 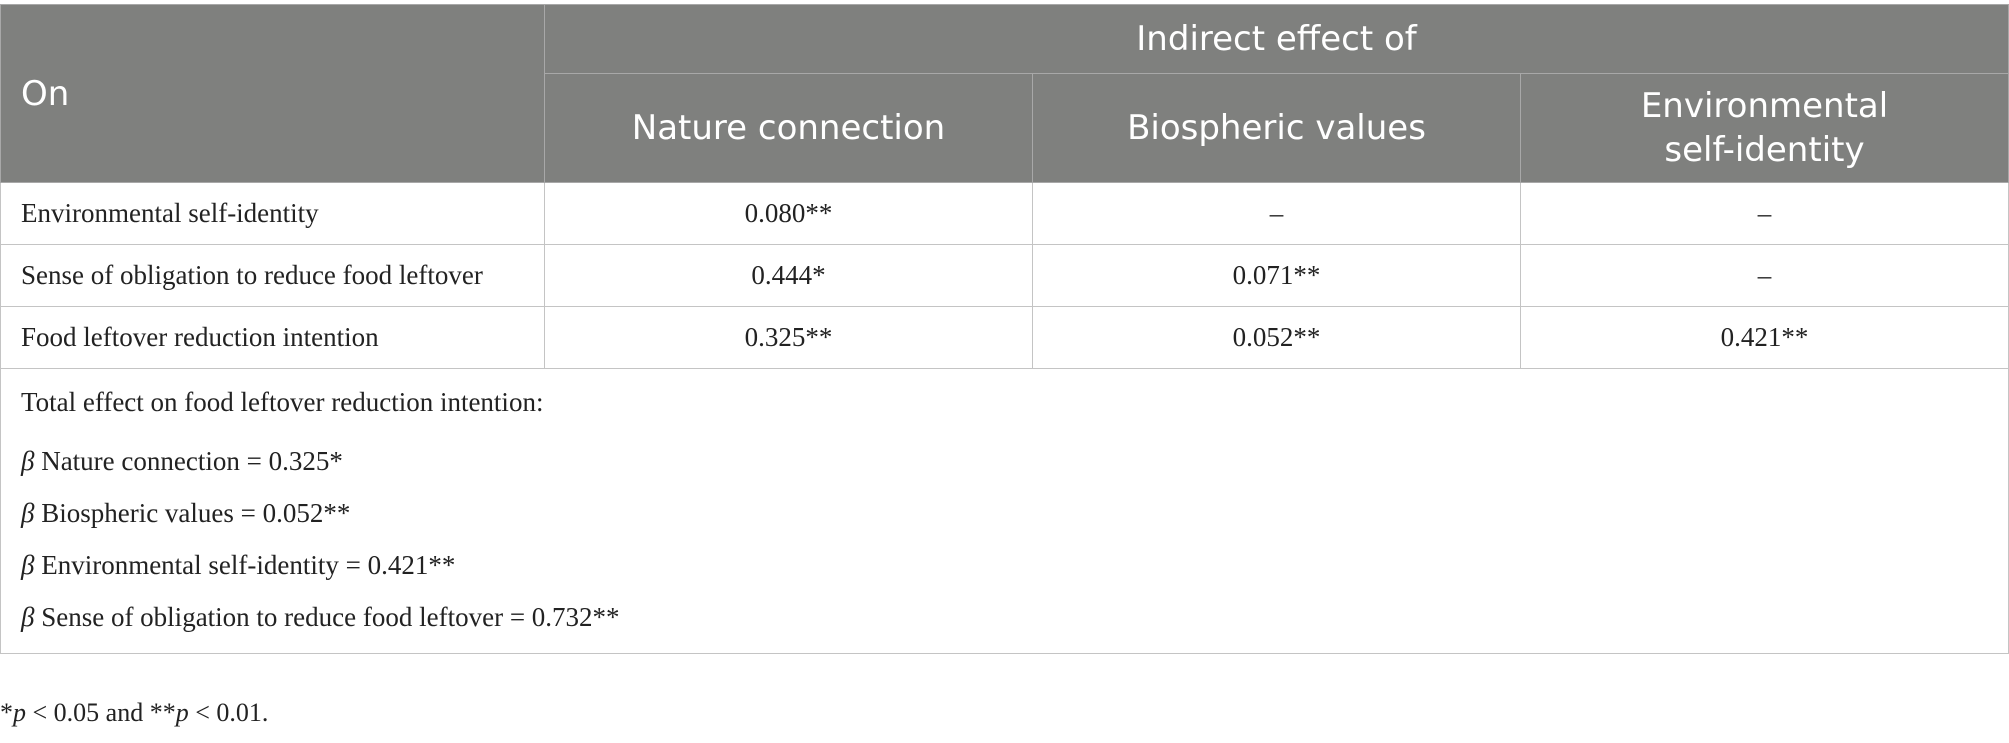 What do you see at coordinates (1276, 337) in the screenshot?
I see `cell-value: 0.052**` at bounding box center [1276, 337].